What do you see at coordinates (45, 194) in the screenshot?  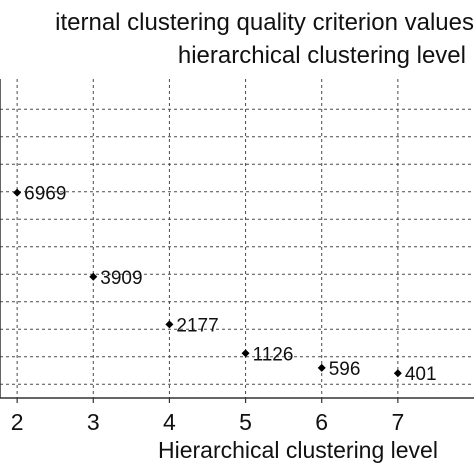 I see `data-label: 6969` at bounding box center [45, 194].